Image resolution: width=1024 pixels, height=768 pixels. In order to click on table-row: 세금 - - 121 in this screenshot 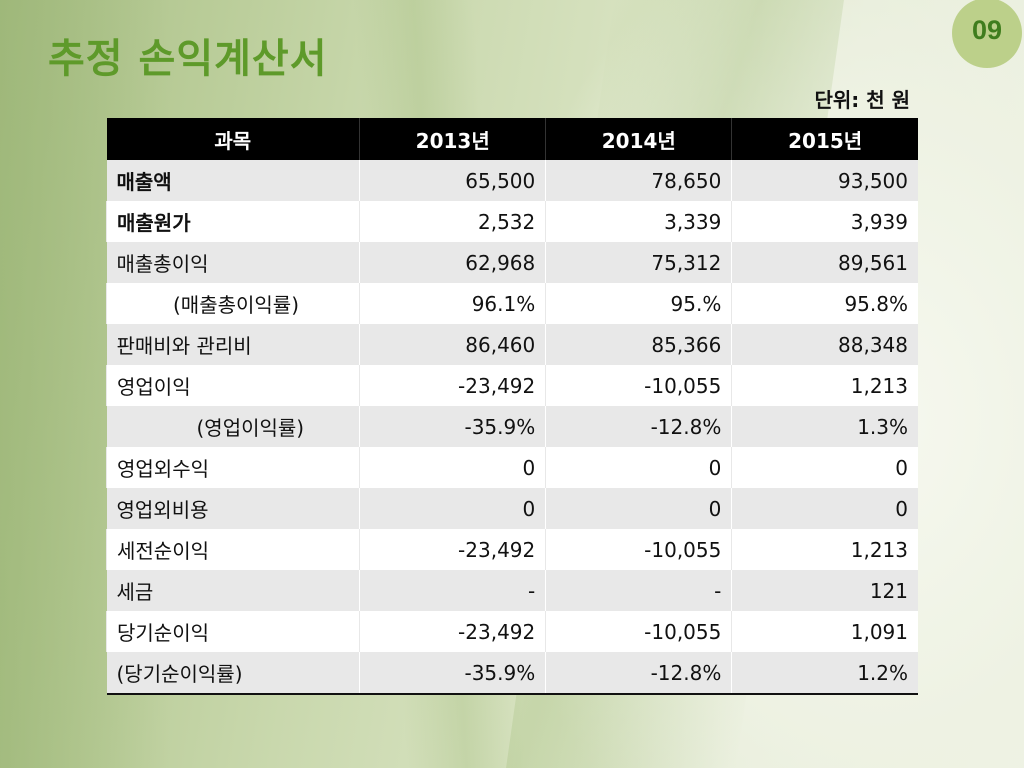, I will do `click(512, 590)`.